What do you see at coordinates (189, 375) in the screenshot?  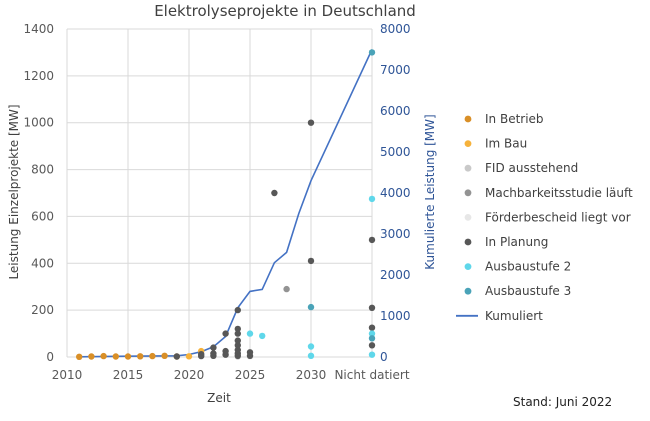 I see `x-tick-label: 2020` at bounding box center [189, 375].